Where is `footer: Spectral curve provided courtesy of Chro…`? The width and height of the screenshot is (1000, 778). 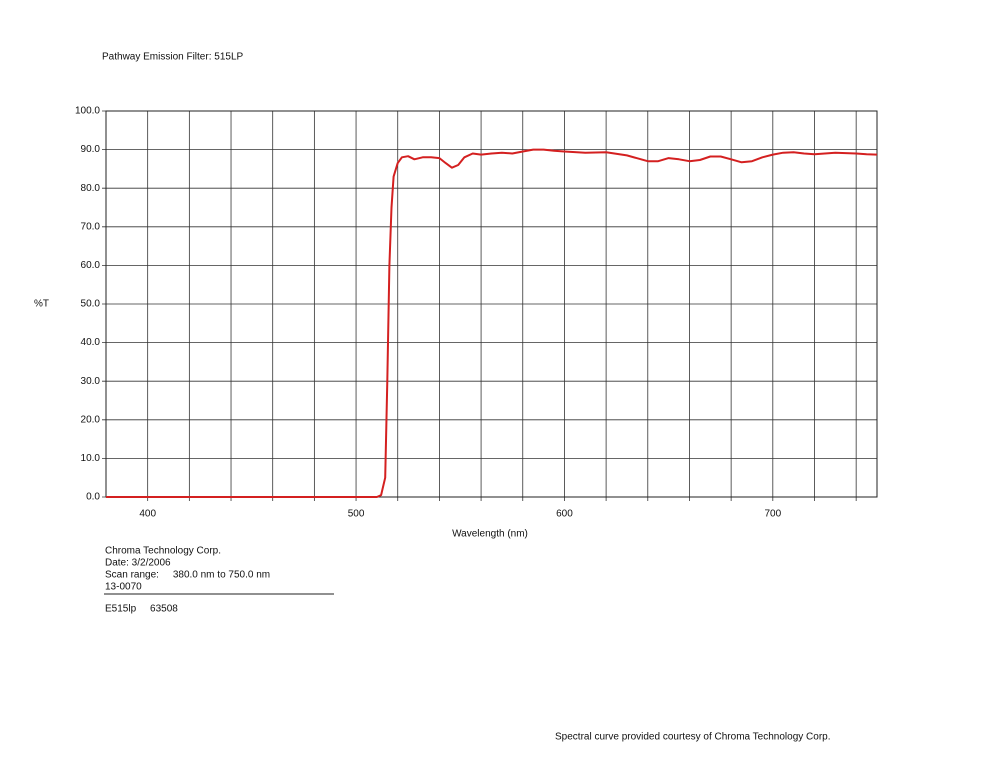
footer: Spectral curve provided courtesy of Chro… is located at coordinates (693, 737).